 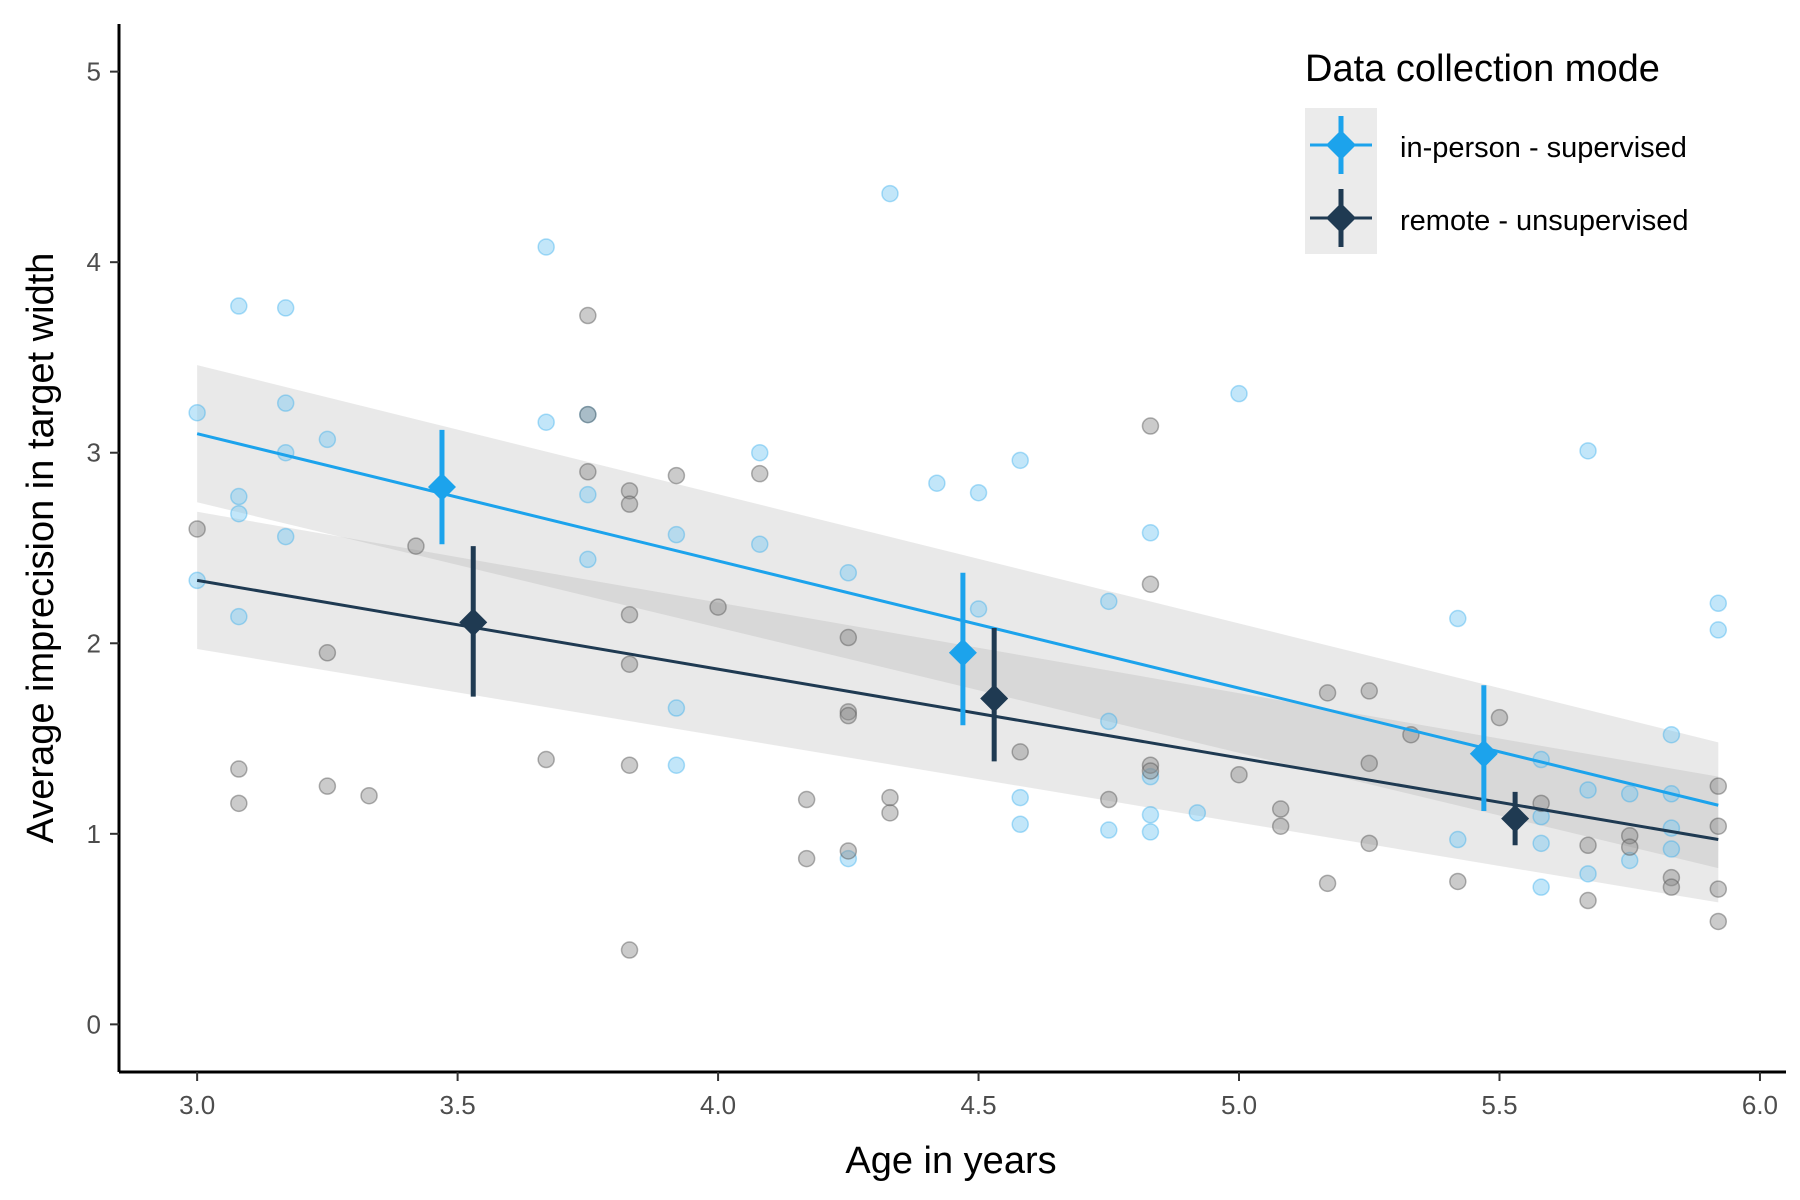 What do you see at coordinates (94, 453) in the screenshot?
I see `y-tick-label: 3` at bounding box center [94, 453].